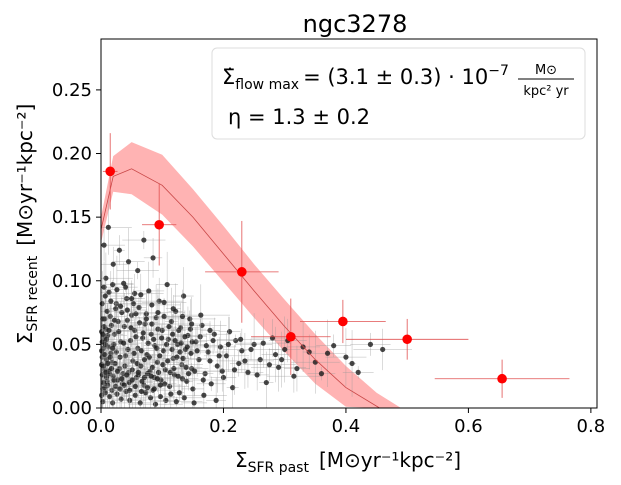 The image size is (621, 485). Describe the element at coordinates (25, 338) in the screenshot. I see `y-axis-label-symbol: Σ` at that location.